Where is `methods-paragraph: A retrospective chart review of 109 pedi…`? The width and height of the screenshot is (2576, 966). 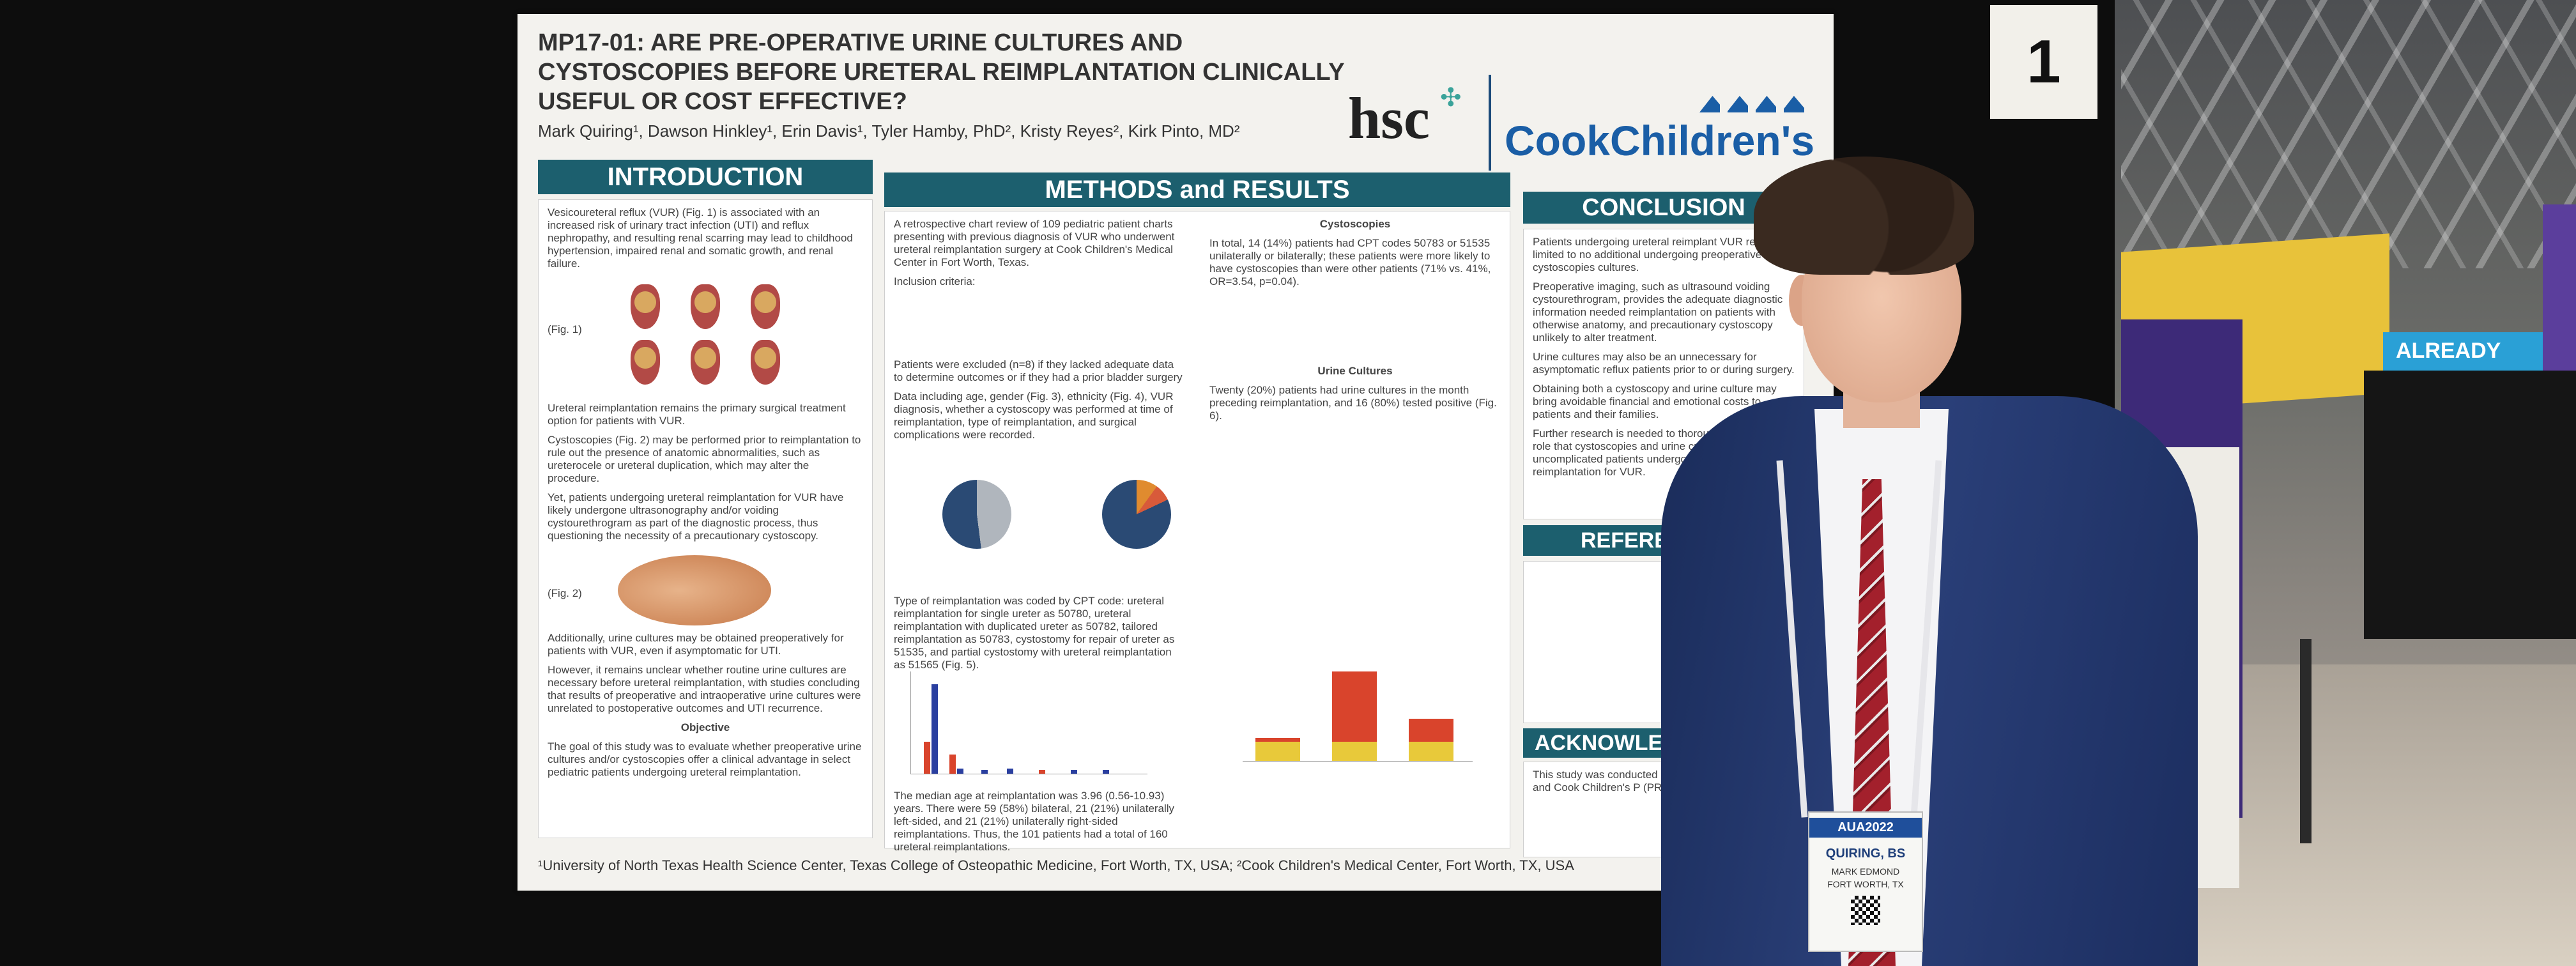 methods-paragraph: A retrospective chart review of 109 pedi… is located at coordinates (1034, 243).